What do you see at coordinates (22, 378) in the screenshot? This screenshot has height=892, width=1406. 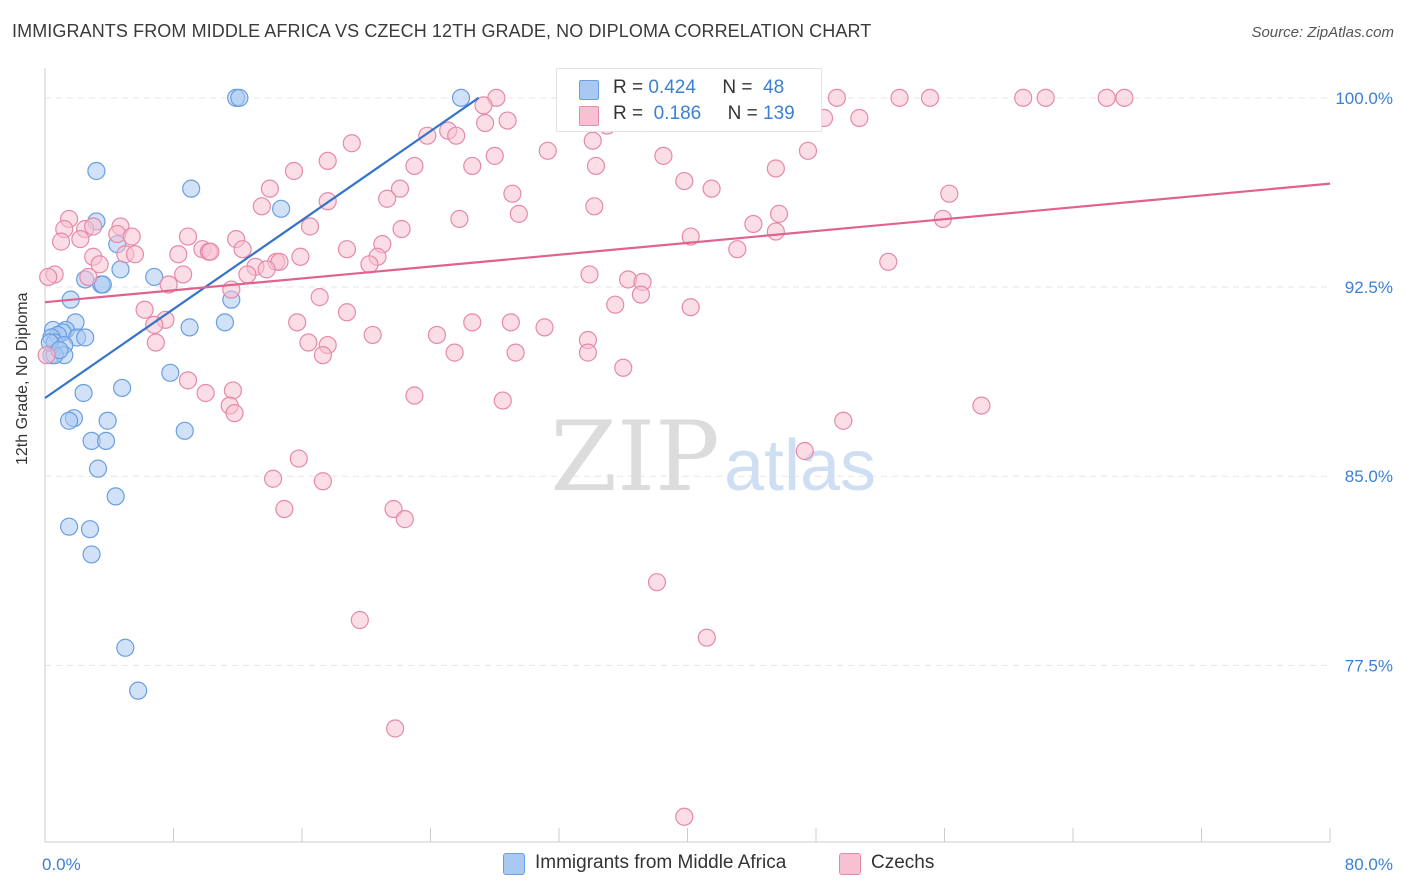 I see `y-axis-label: 12th Grade, No Diploma` at bounding box center [22, 378].